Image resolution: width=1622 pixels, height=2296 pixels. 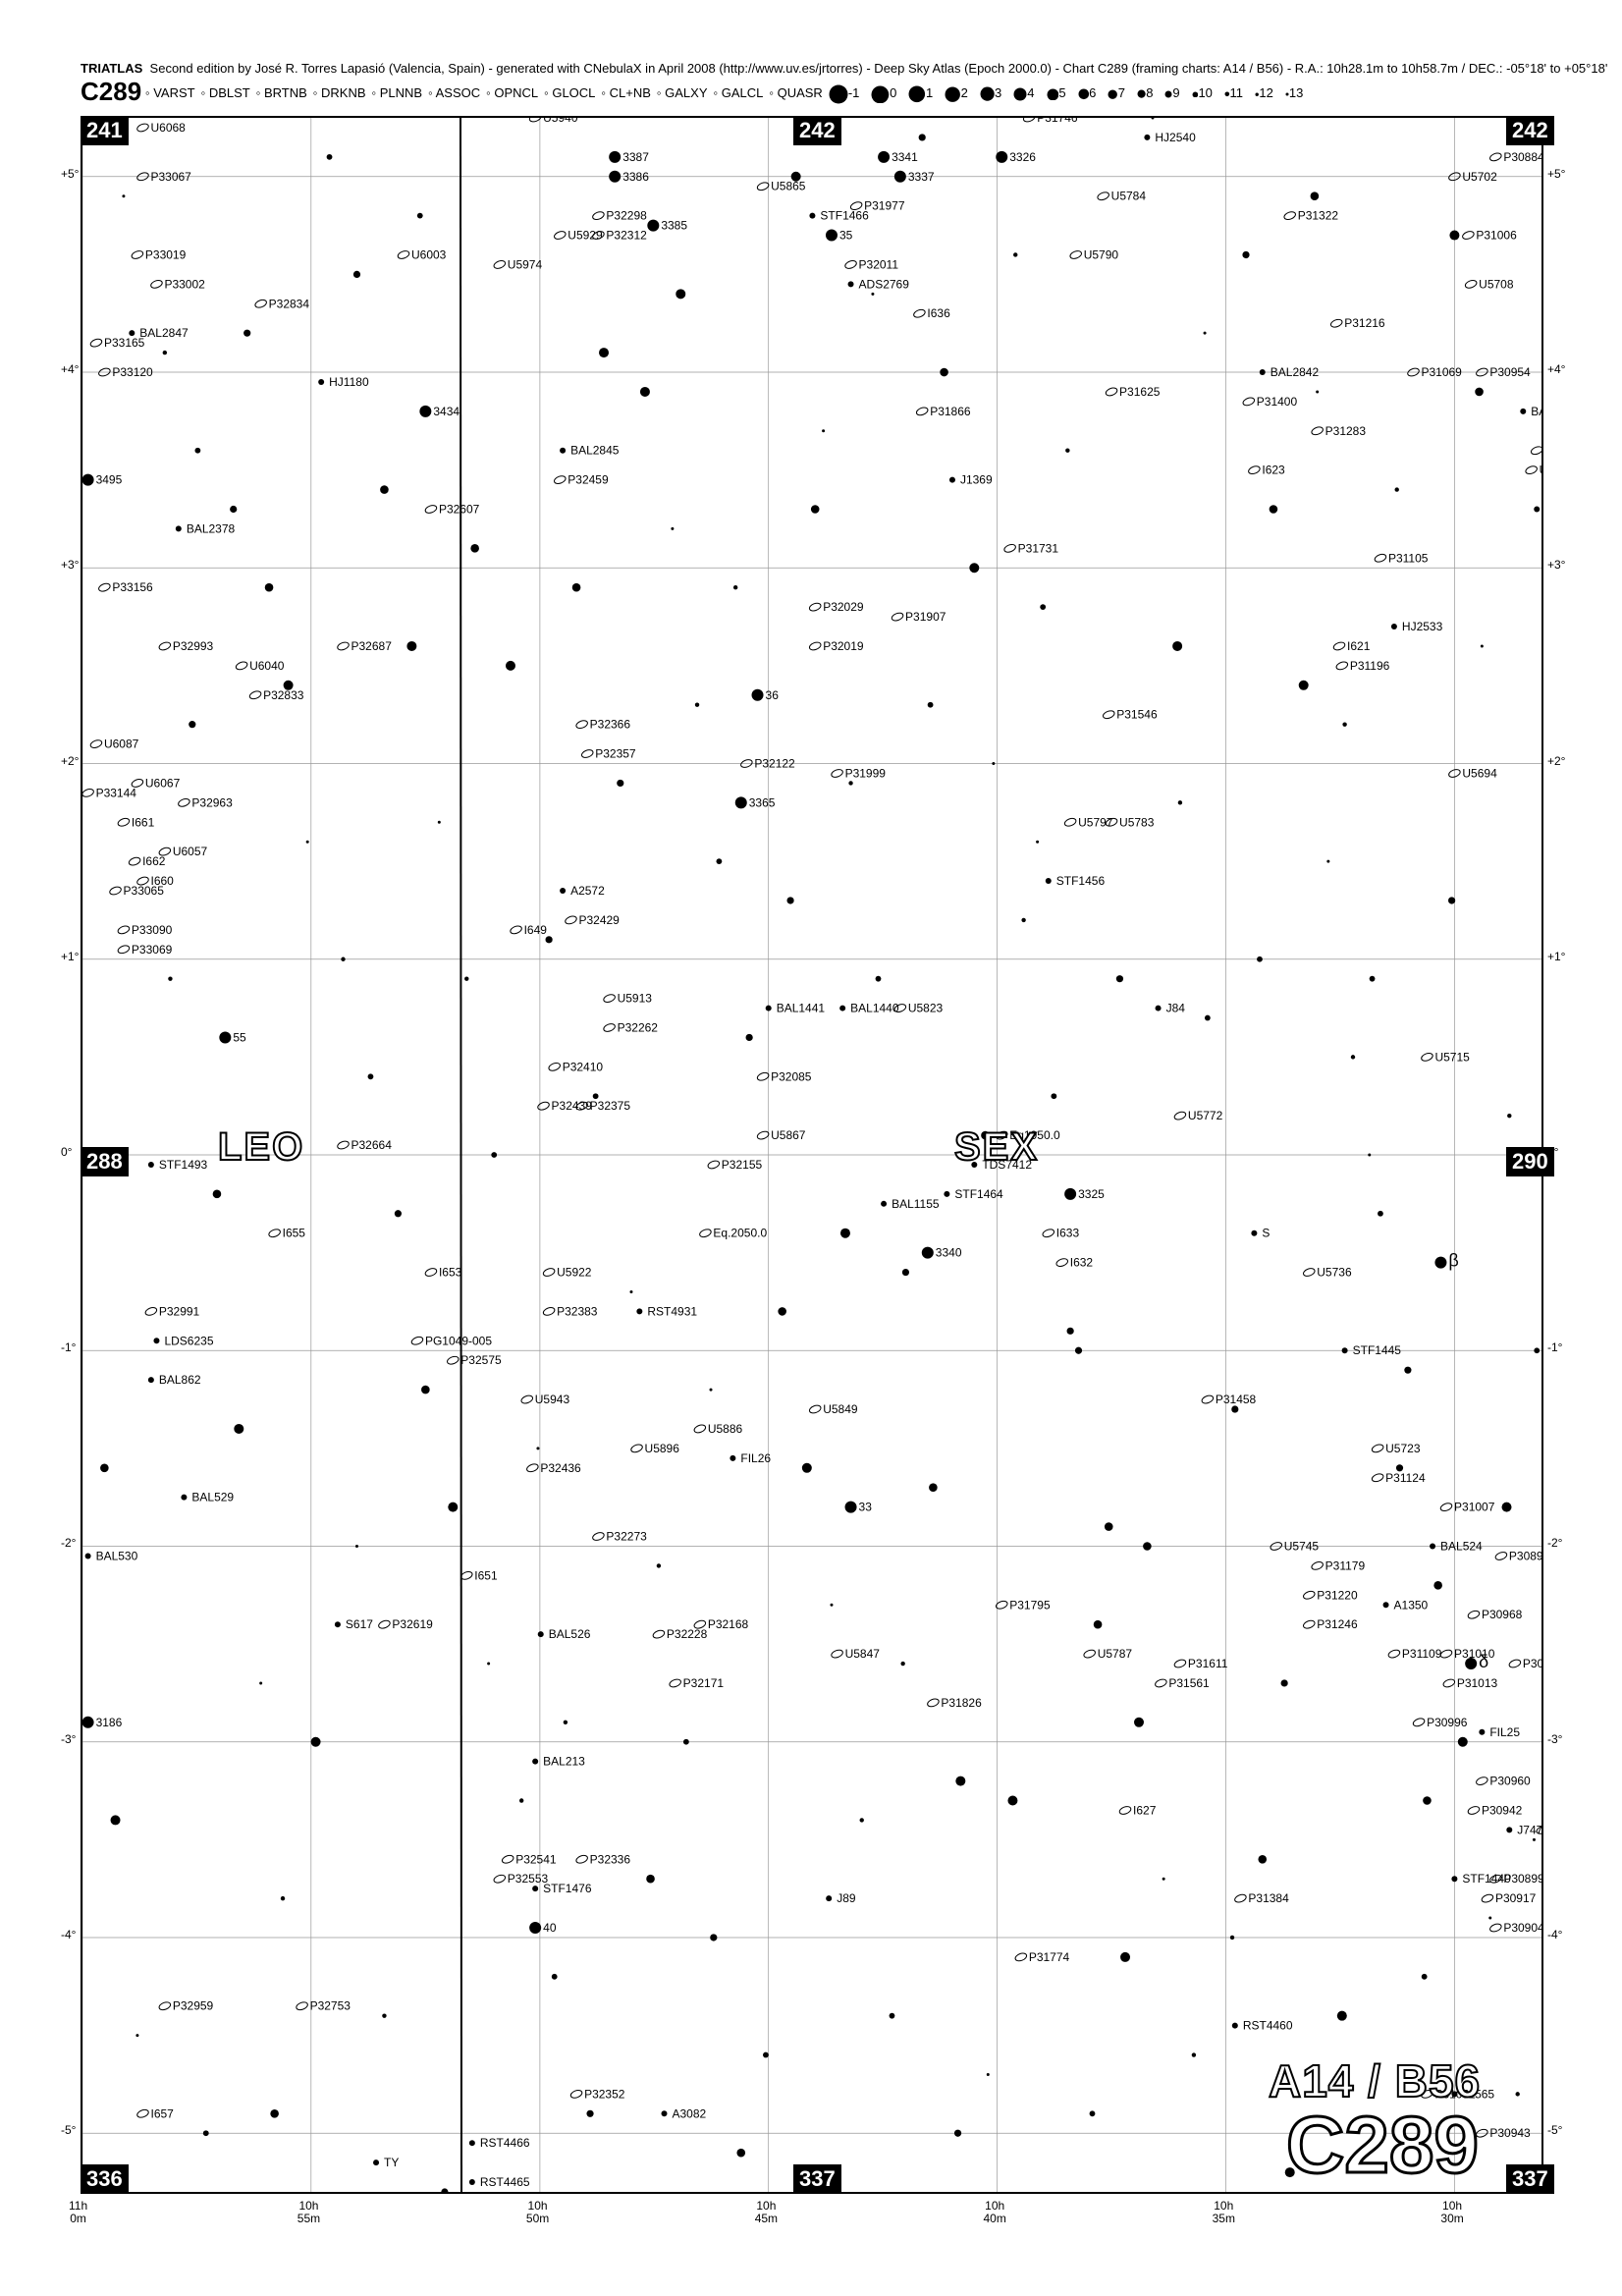 I want to click on legend-magnitude-label: 12, so click(x=1266, y=93).